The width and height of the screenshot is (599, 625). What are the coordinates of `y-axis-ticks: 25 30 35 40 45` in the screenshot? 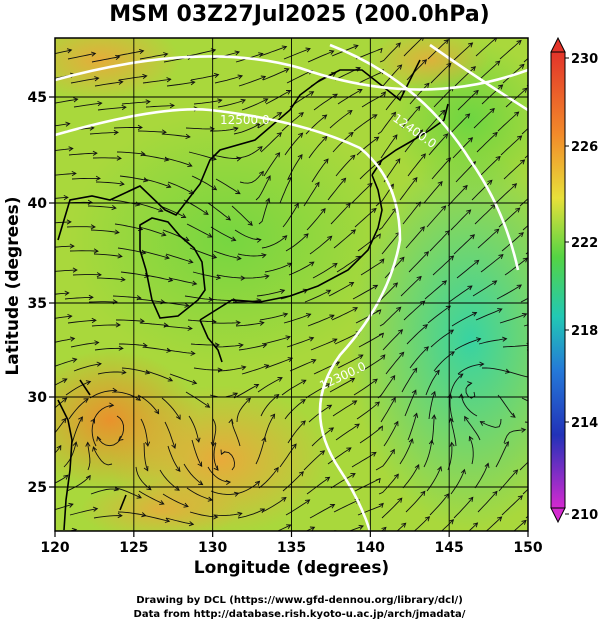 It's located at (41, 293).